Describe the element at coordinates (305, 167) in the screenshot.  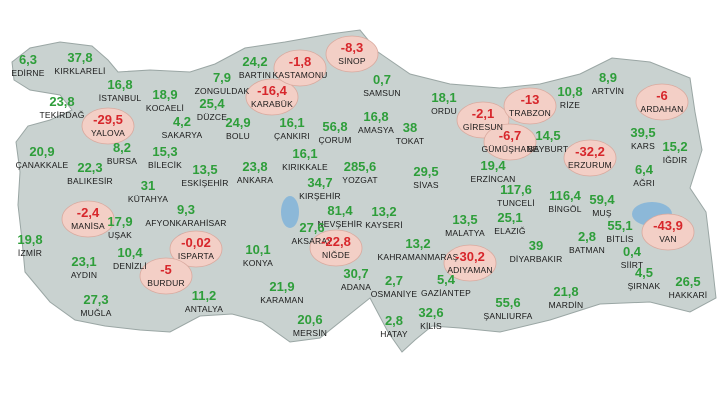
I see `province-name: KIRIKKALE` at that location.